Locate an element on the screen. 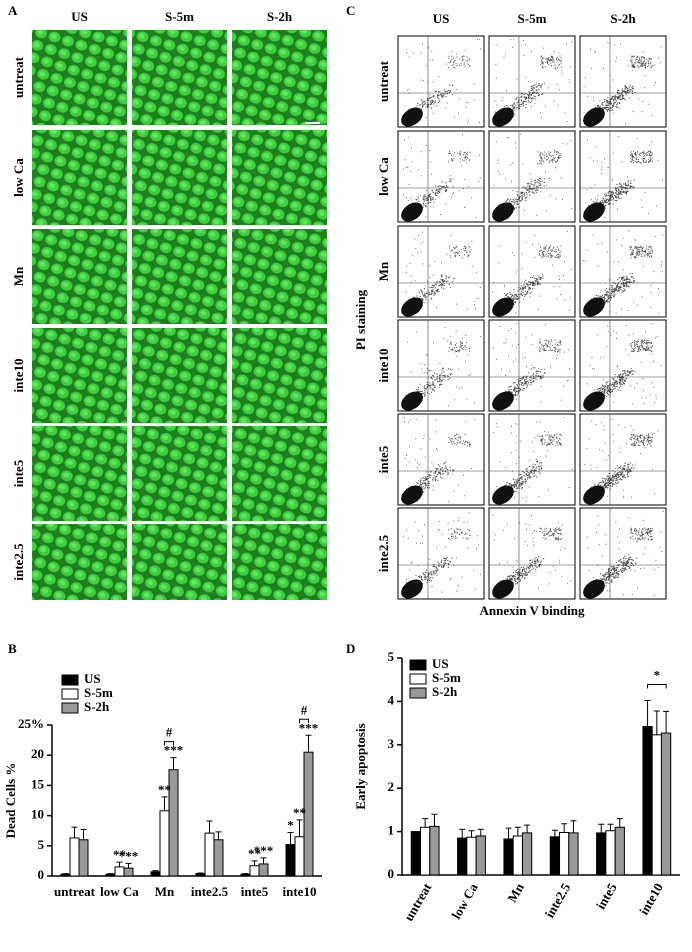 The height and width of the screenshot is (952, 692). x-tick-label: inte5 is located at coordinates (255, 891).